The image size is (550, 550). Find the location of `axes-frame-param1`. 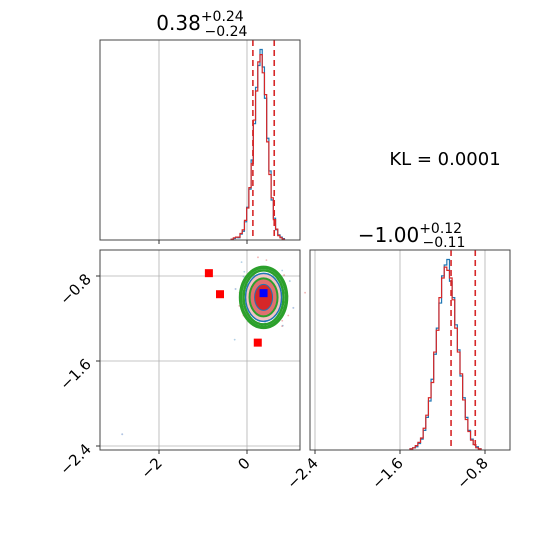

axes-frame-param1 is located at coordinates (200, 140).